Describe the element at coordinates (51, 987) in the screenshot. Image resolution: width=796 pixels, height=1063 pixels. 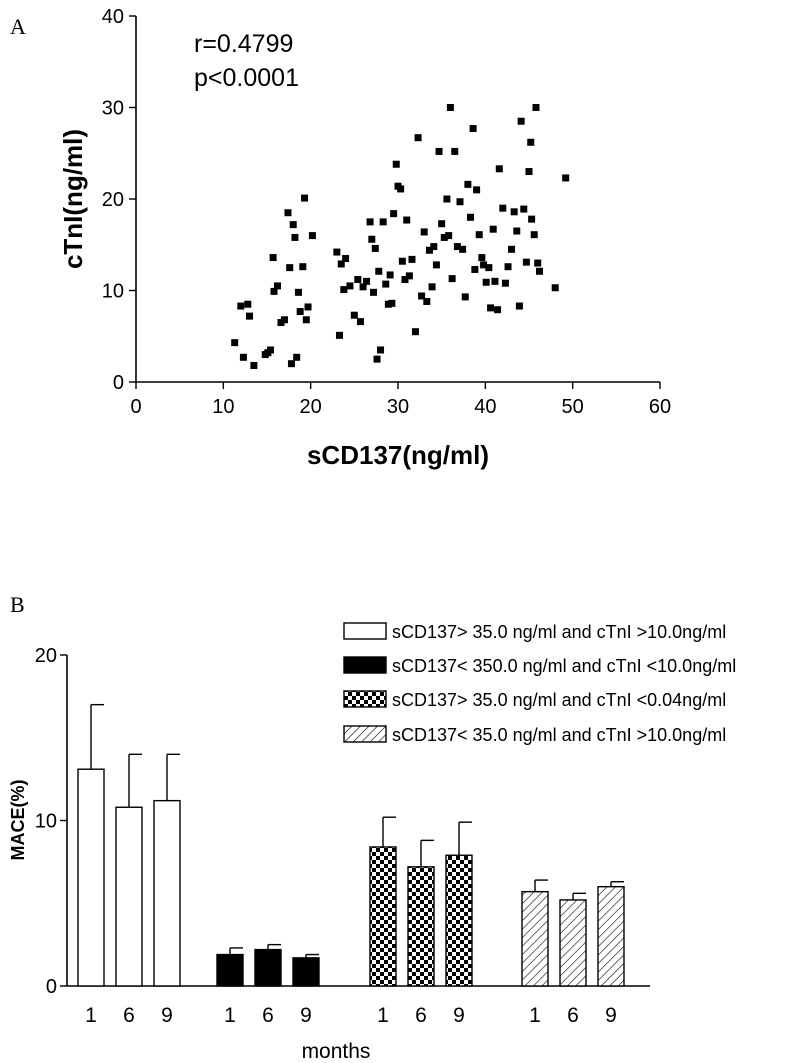
I see `bar-y-tick-label: 0` at that location.